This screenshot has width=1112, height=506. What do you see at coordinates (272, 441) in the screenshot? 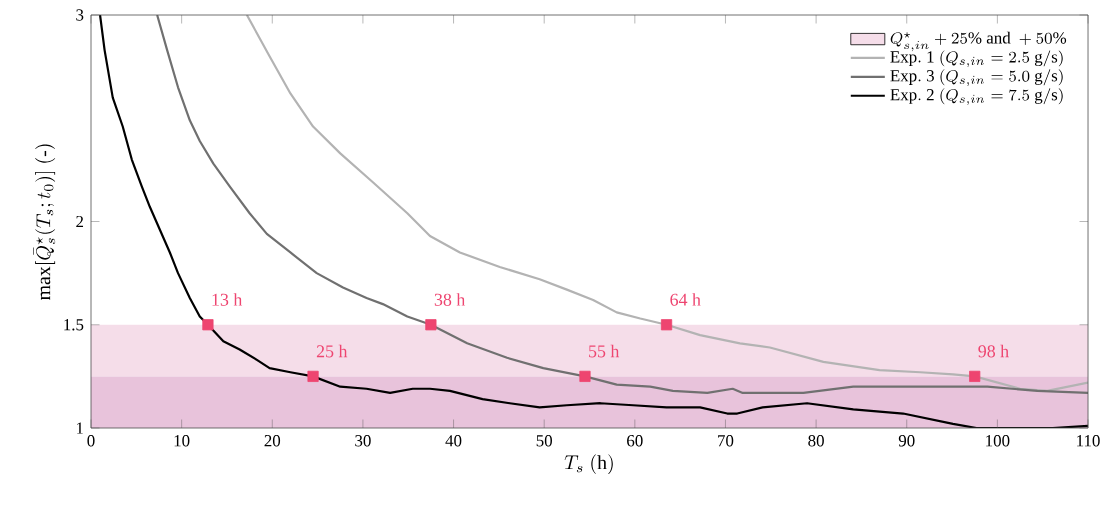
I see `x-tick-label: 20` at bounding box center [272, 441].